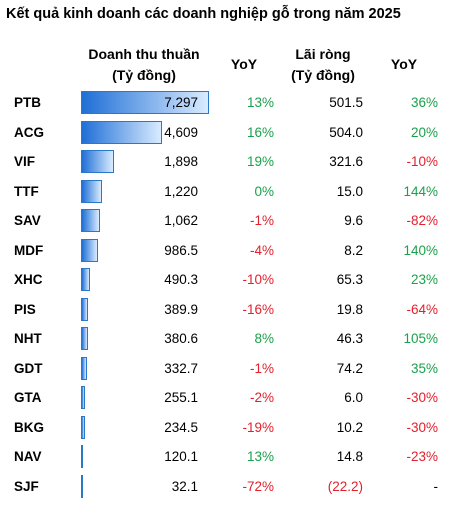 This screenshot has width=450, height=516. I want to click on yoy-revenue-value: -19%, so click(258, 427).